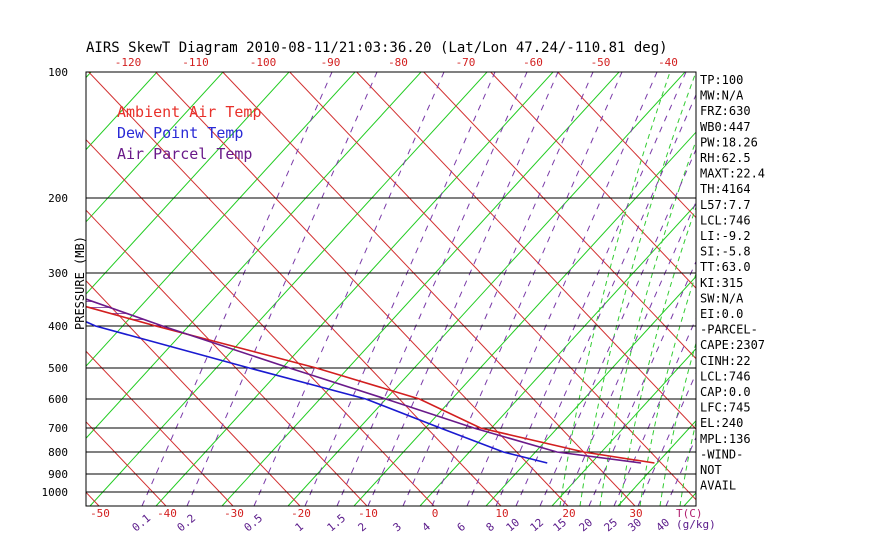  What do you see at coordinates (725, 189) in the screenshot?
I see `index-readout: TH:4164` at bounding box center [725, 189].